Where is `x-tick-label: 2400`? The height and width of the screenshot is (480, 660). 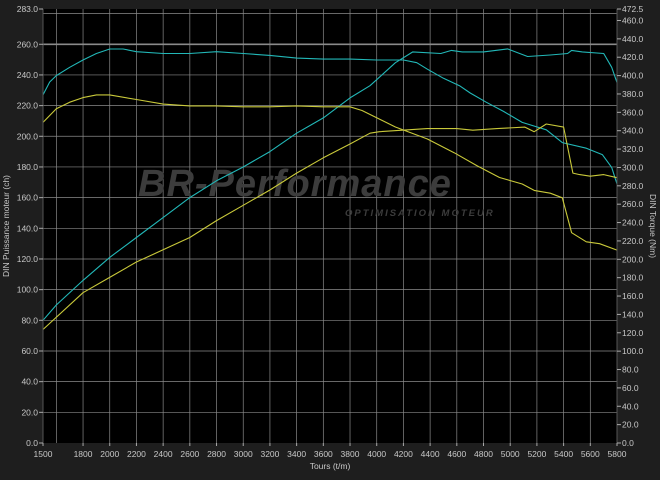
x-tick-label: 2400 is located at coordinates (163, 454).